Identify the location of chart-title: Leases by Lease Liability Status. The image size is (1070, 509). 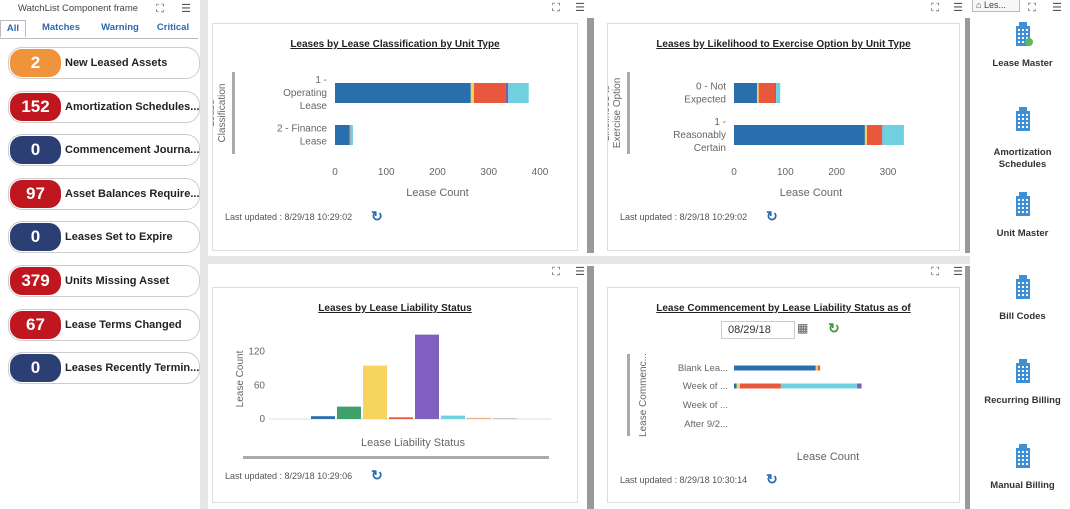
(395, 308).